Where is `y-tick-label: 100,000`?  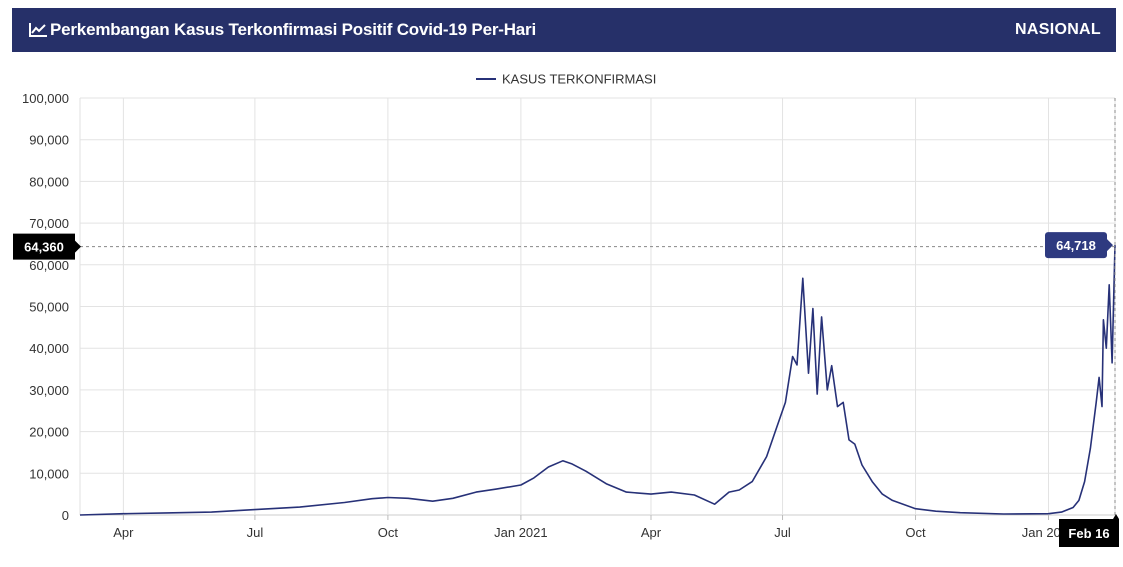
y-tick-label: 100,000 is located at coordinates (45, 98).